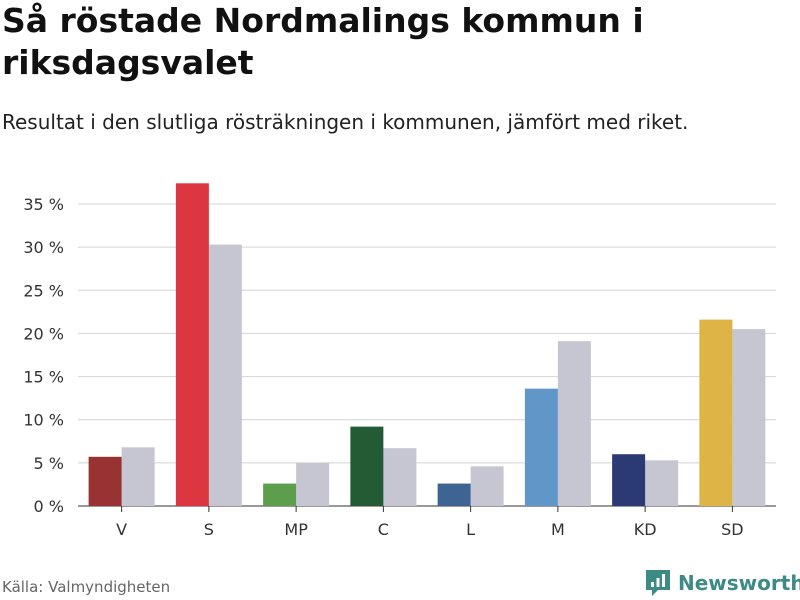 This screenshot has width=800, height=600. Describe the element at coordinates (658, 583) in the screenshot. I see `newsworthy-logo-icon` at that location.